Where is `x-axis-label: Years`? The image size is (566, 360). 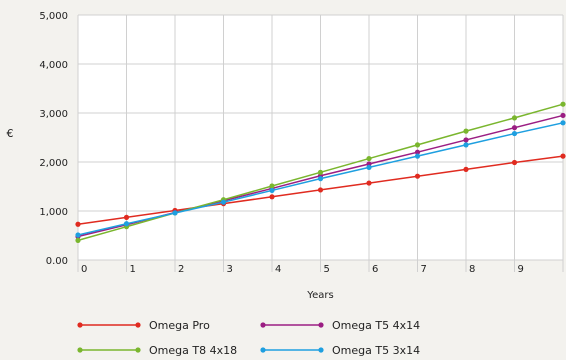 x-axis-label: Years is located at coordinates (319, 295).